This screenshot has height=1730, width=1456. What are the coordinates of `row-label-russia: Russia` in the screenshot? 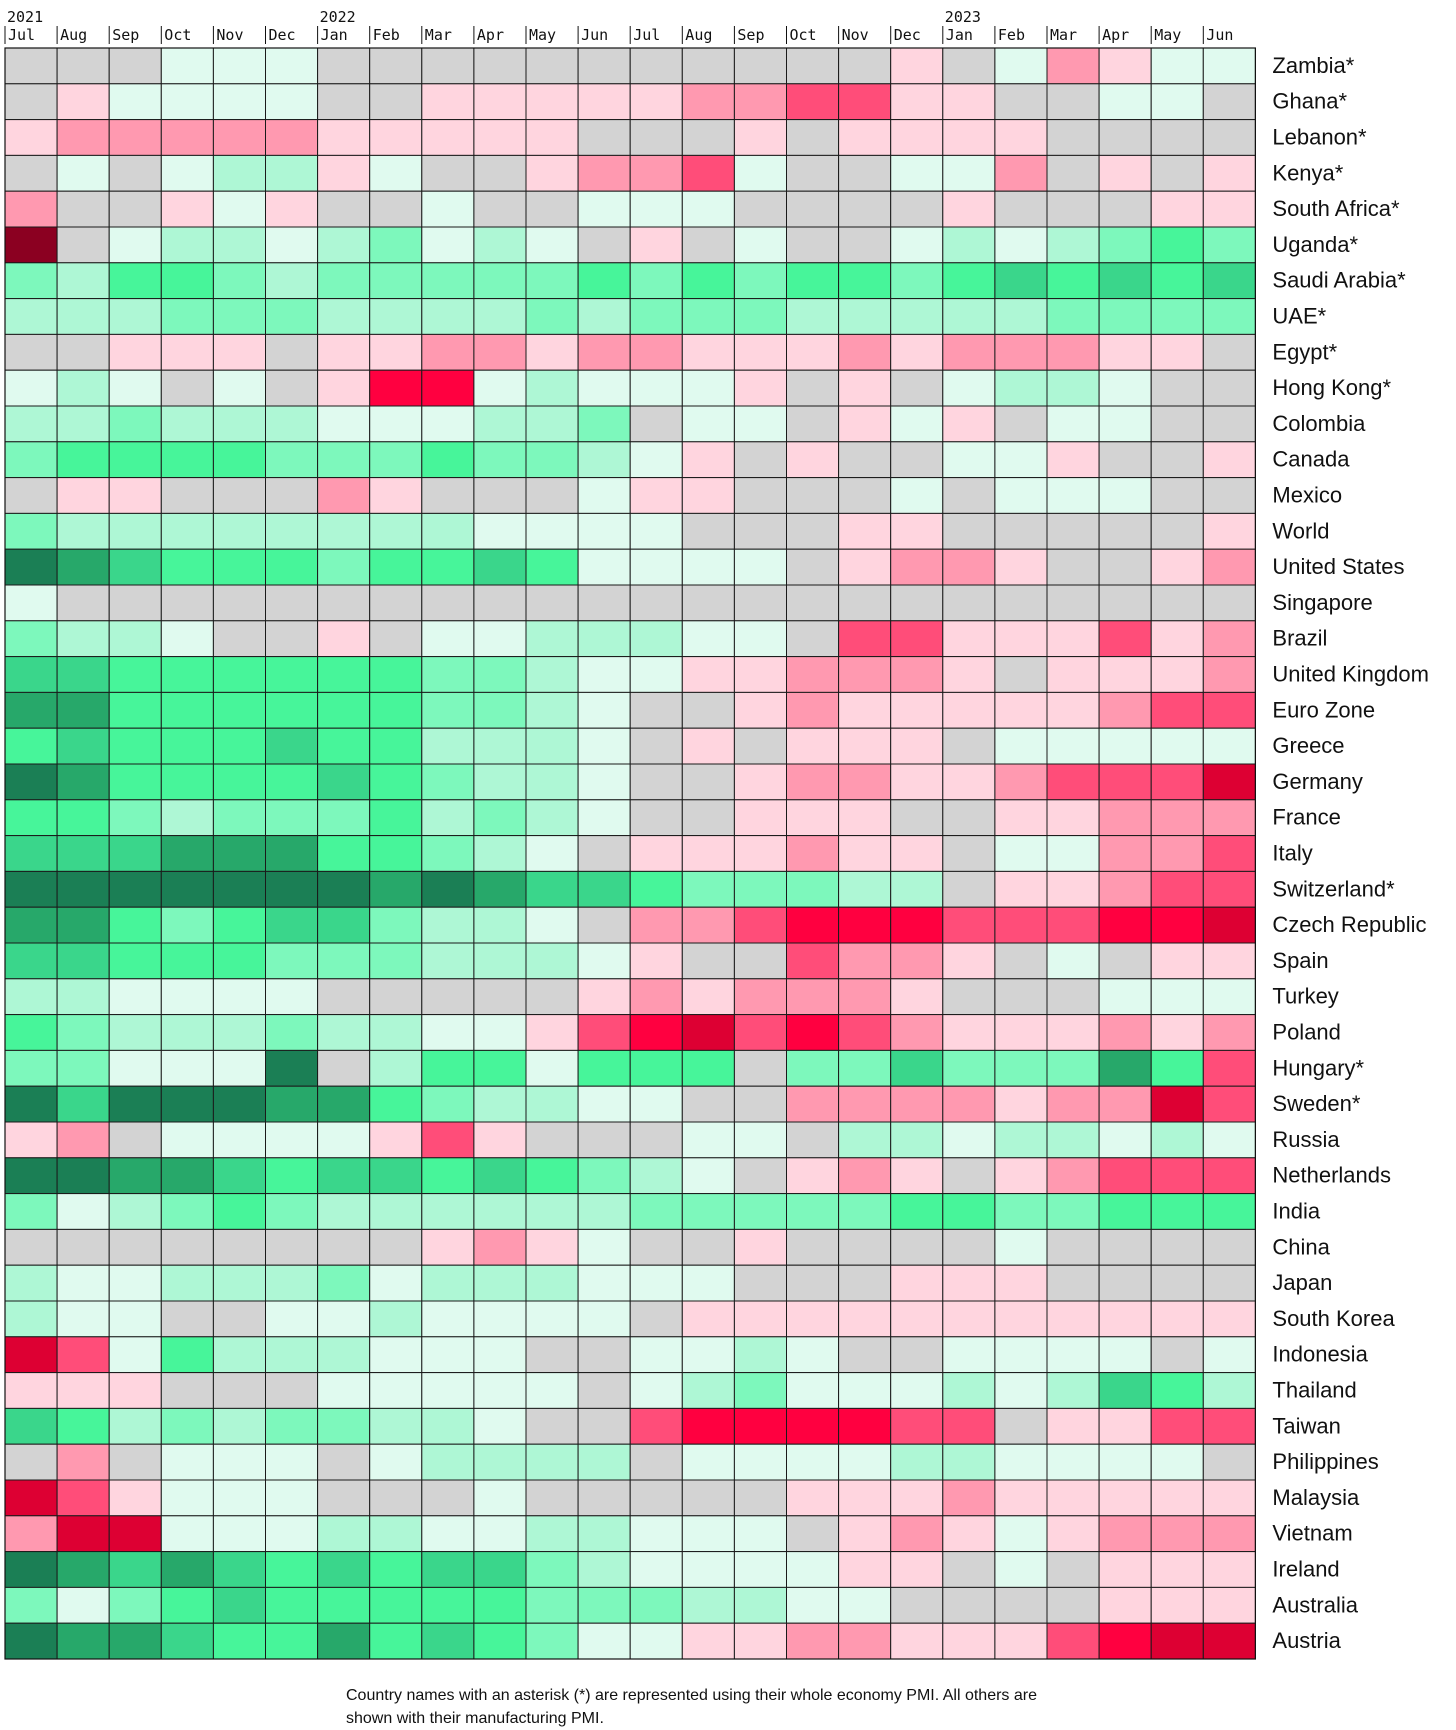 It's located at (1306, 1139).